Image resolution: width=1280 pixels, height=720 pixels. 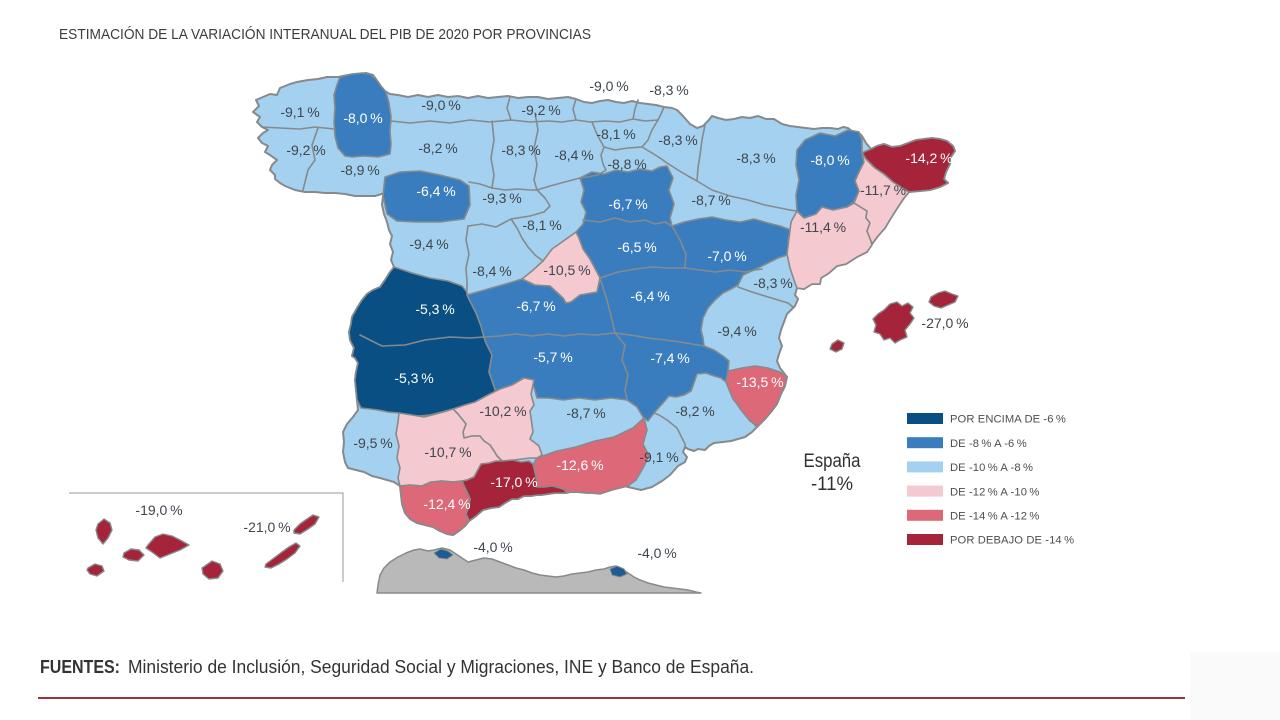 What do you see at coordinates (832, 484) in the screenshot?
I see `svg-text: -11%` at bounding box center [832, 484].